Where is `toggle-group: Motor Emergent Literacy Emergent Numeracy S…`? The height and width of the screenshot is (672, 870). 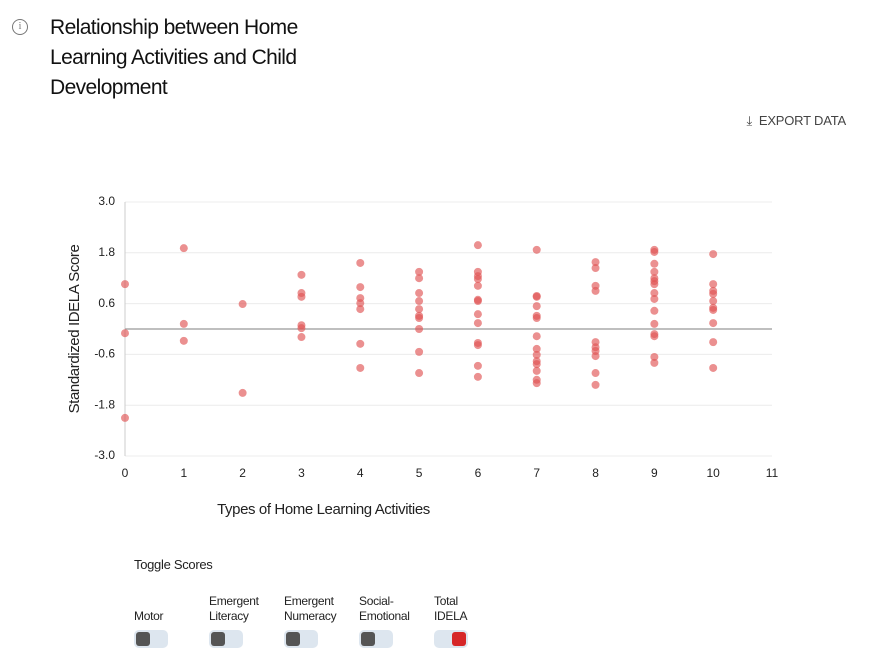 toggle-group: Motor Emergent Literacy Emergent Numeracy S… is located at coordinates (321, 619).